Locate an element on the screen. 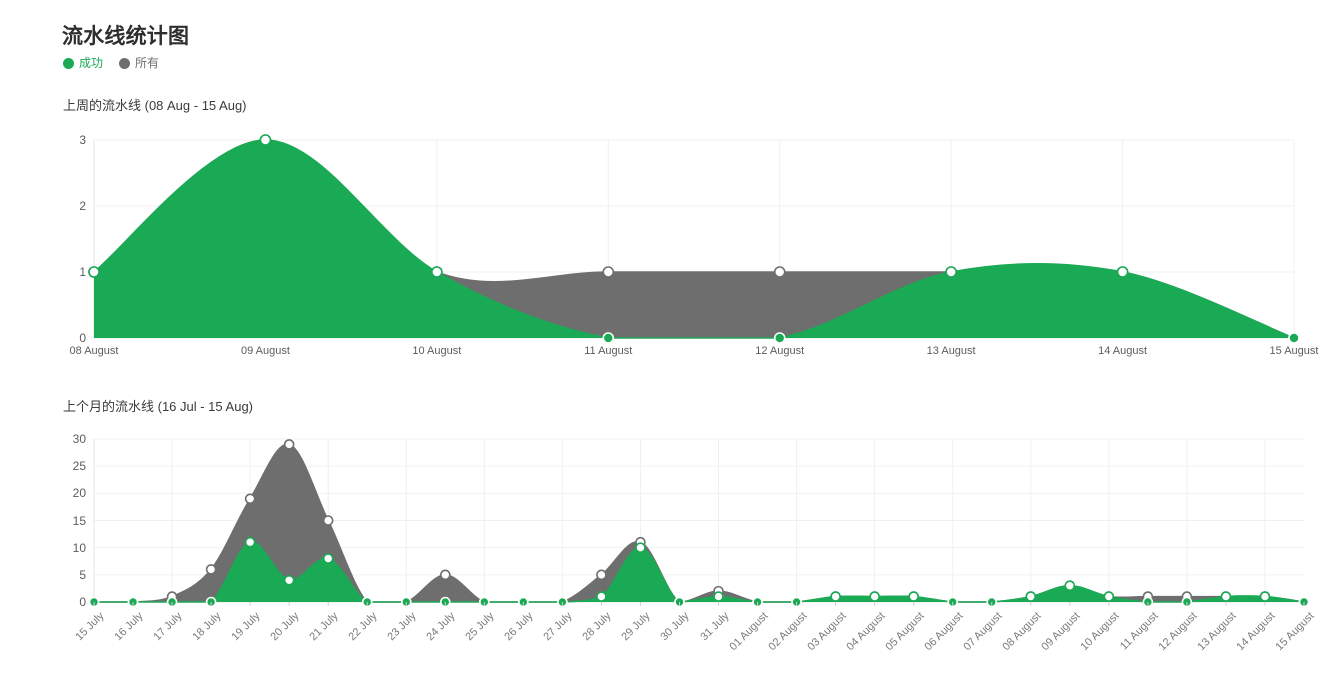  legend-item-all: 所有 is located at coordinates (139, 63).